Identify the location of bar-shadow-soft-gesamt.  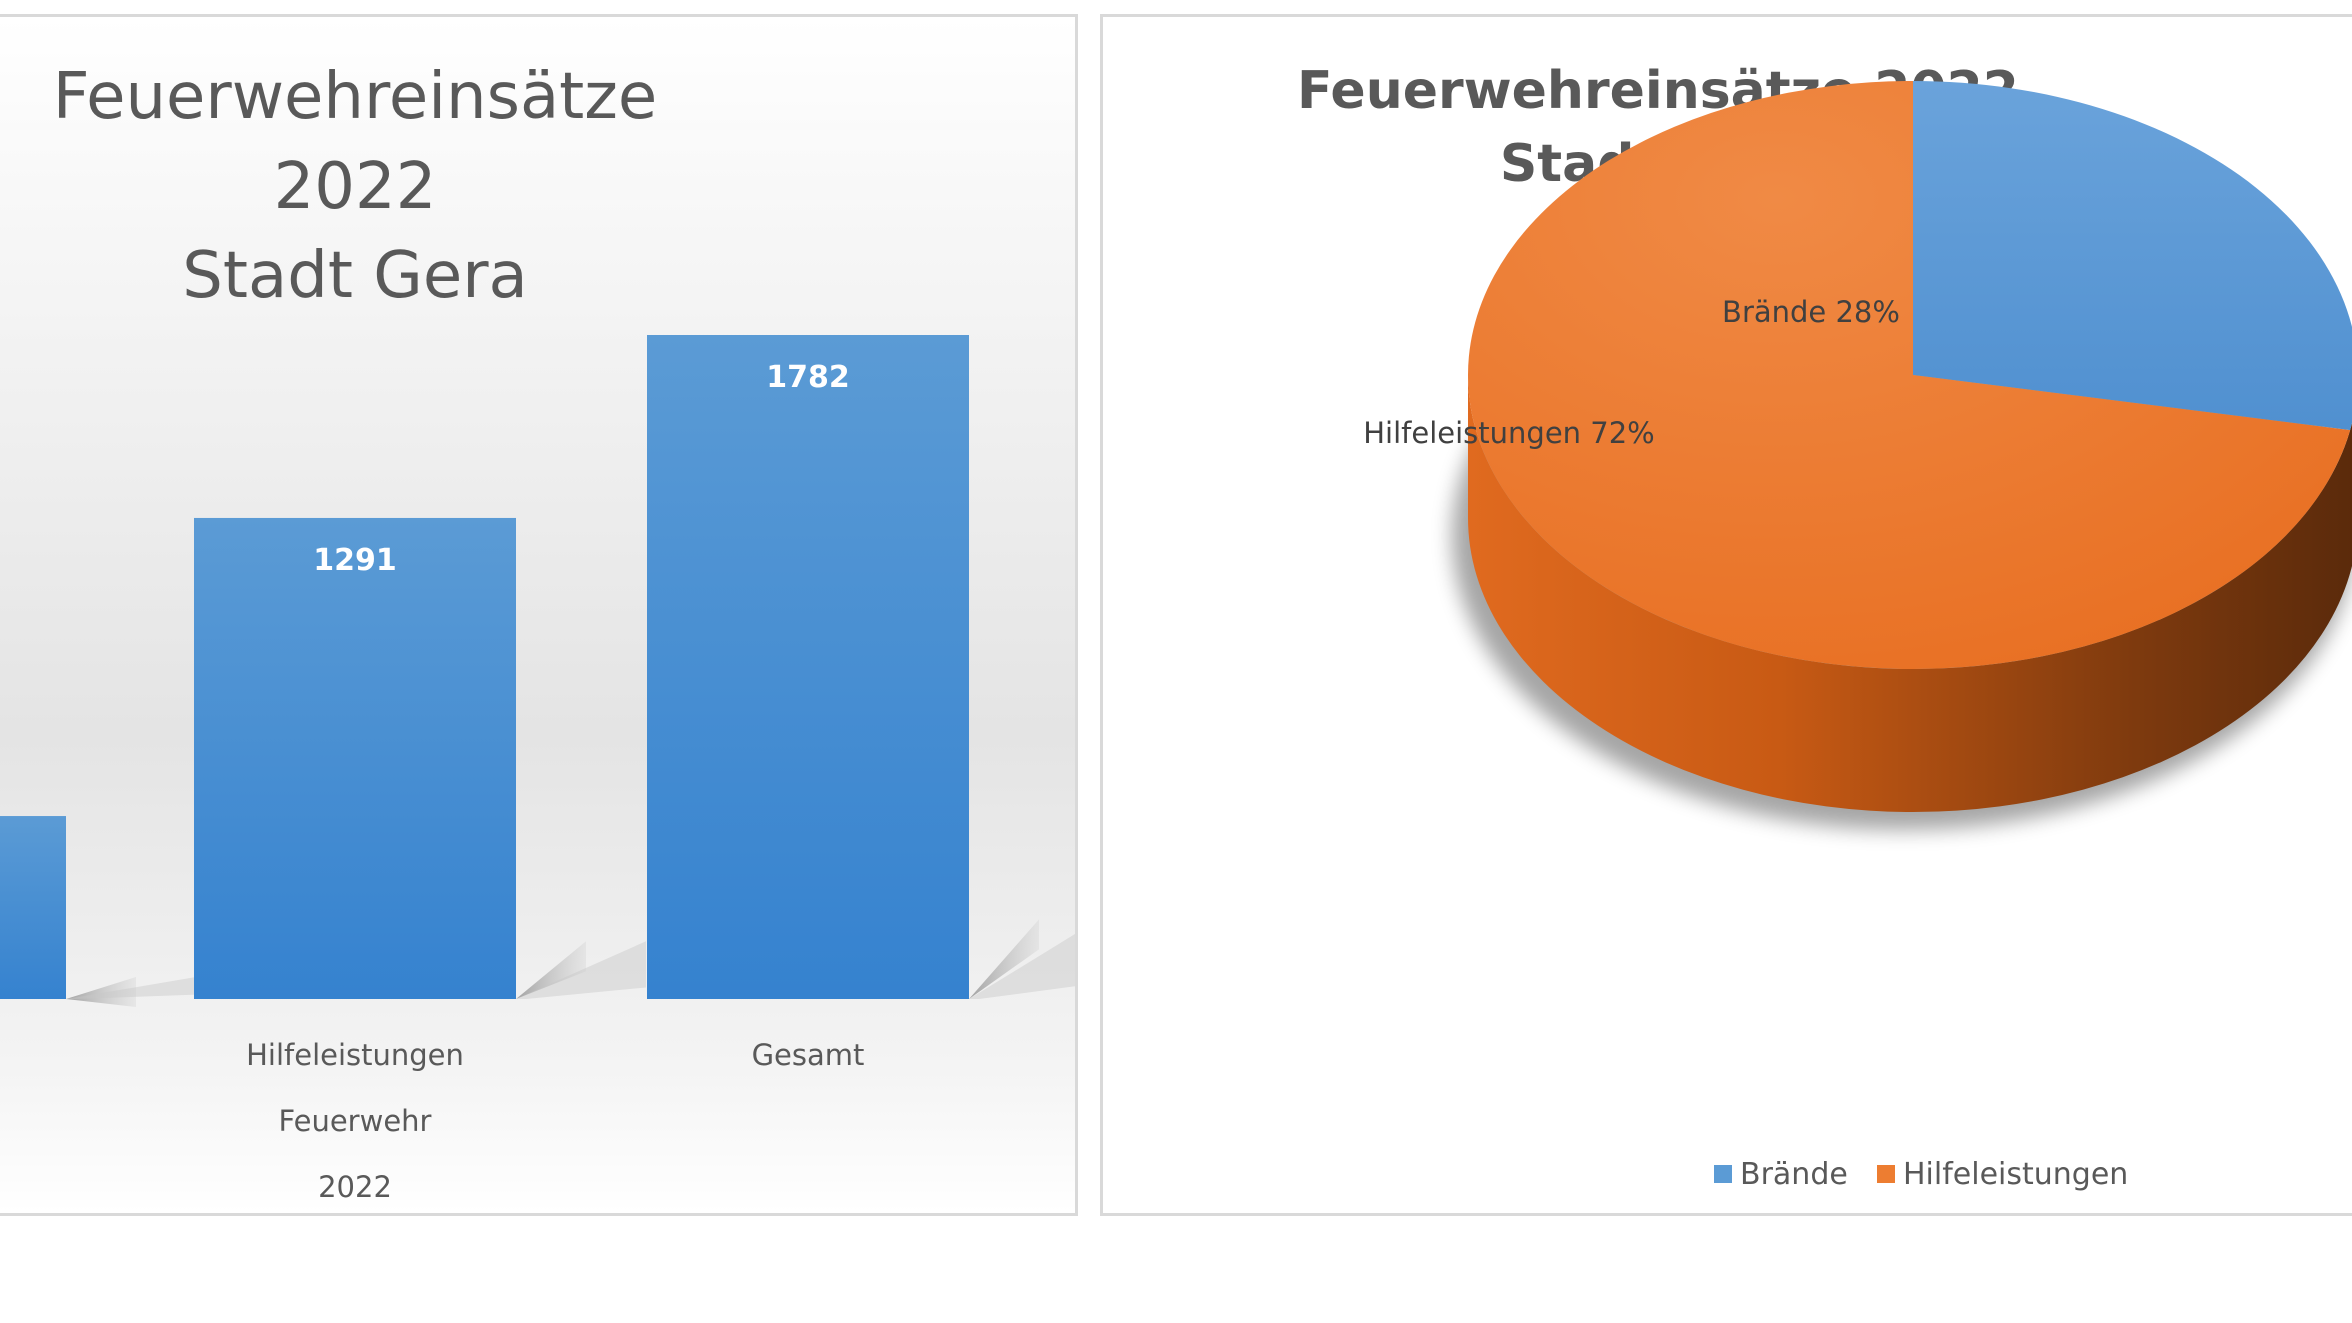
(1022, 966).